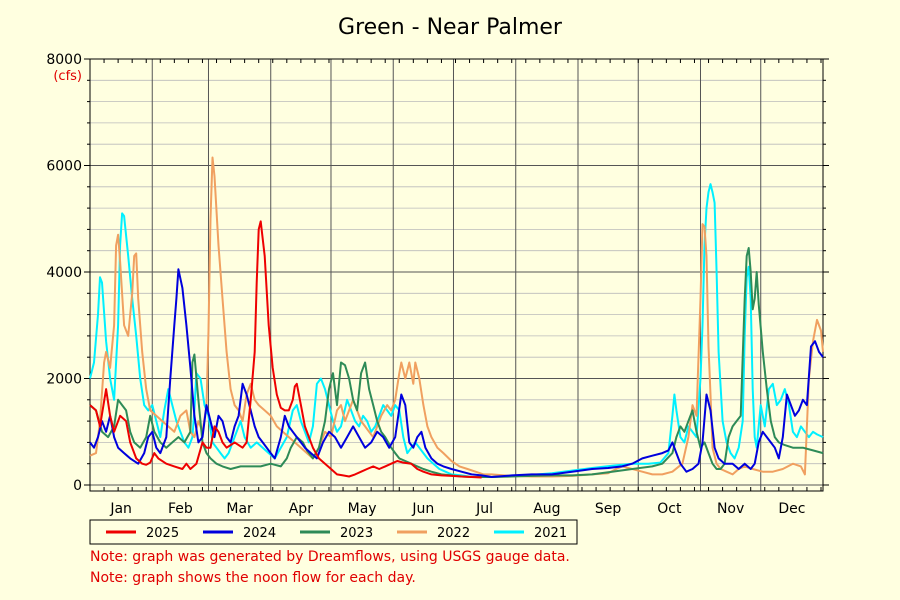 The width and height of the screenshot is (900, 600). Describe the element at coordinates (64, 167) in the screenshot. I see `y-tick-label: 6000` at that location.